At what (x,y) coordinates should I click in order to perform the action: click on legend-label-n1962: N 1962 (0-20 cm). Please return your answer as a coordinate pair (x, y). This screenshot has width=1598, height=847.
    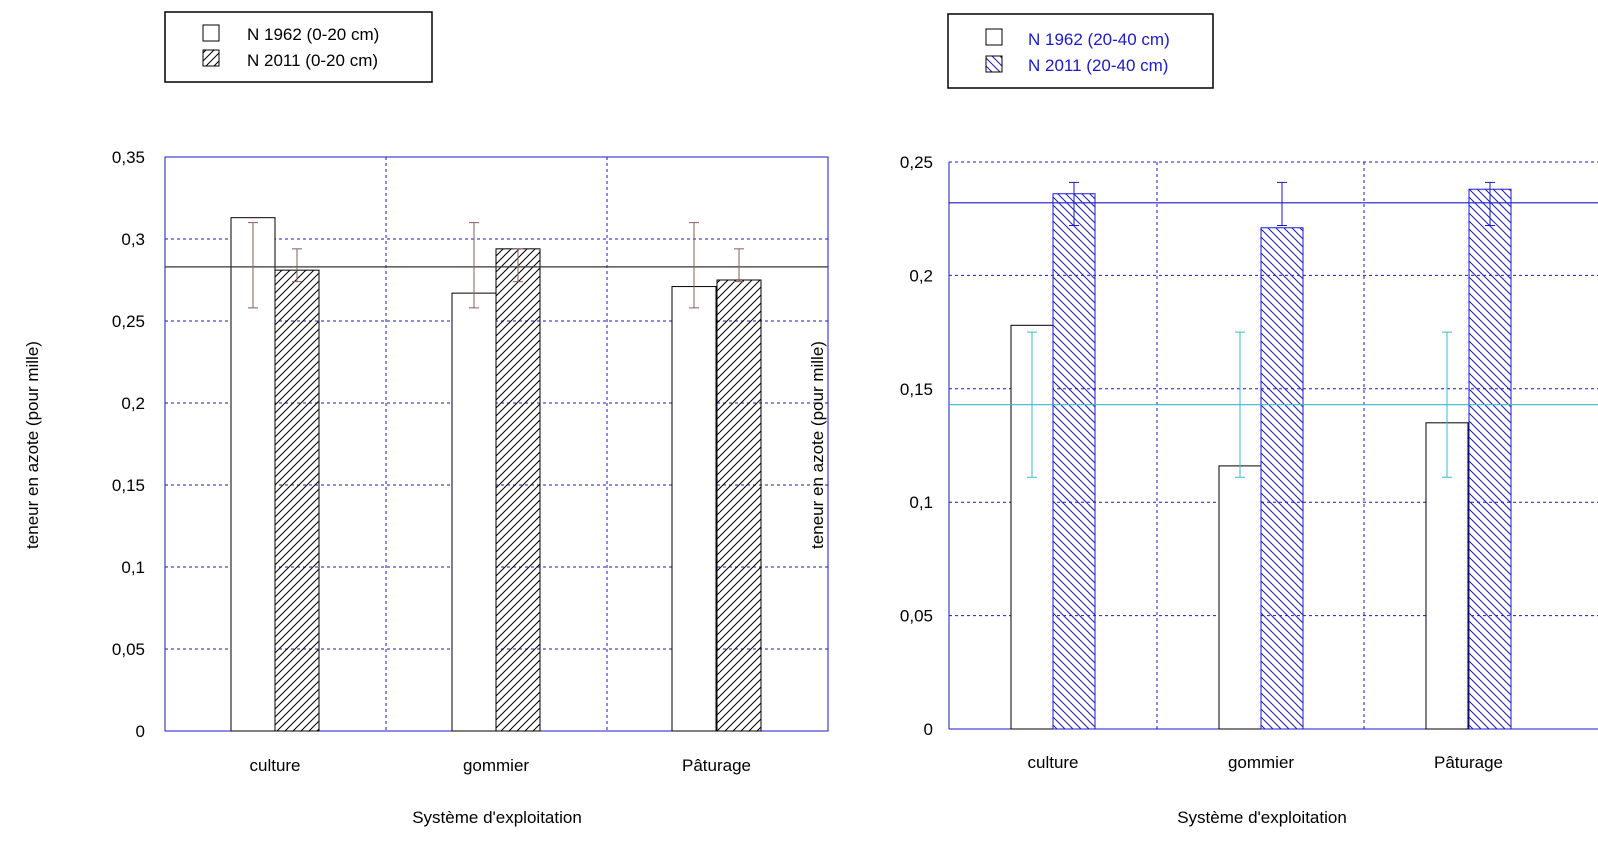
    Looking at the image, I should click on (313, 34).